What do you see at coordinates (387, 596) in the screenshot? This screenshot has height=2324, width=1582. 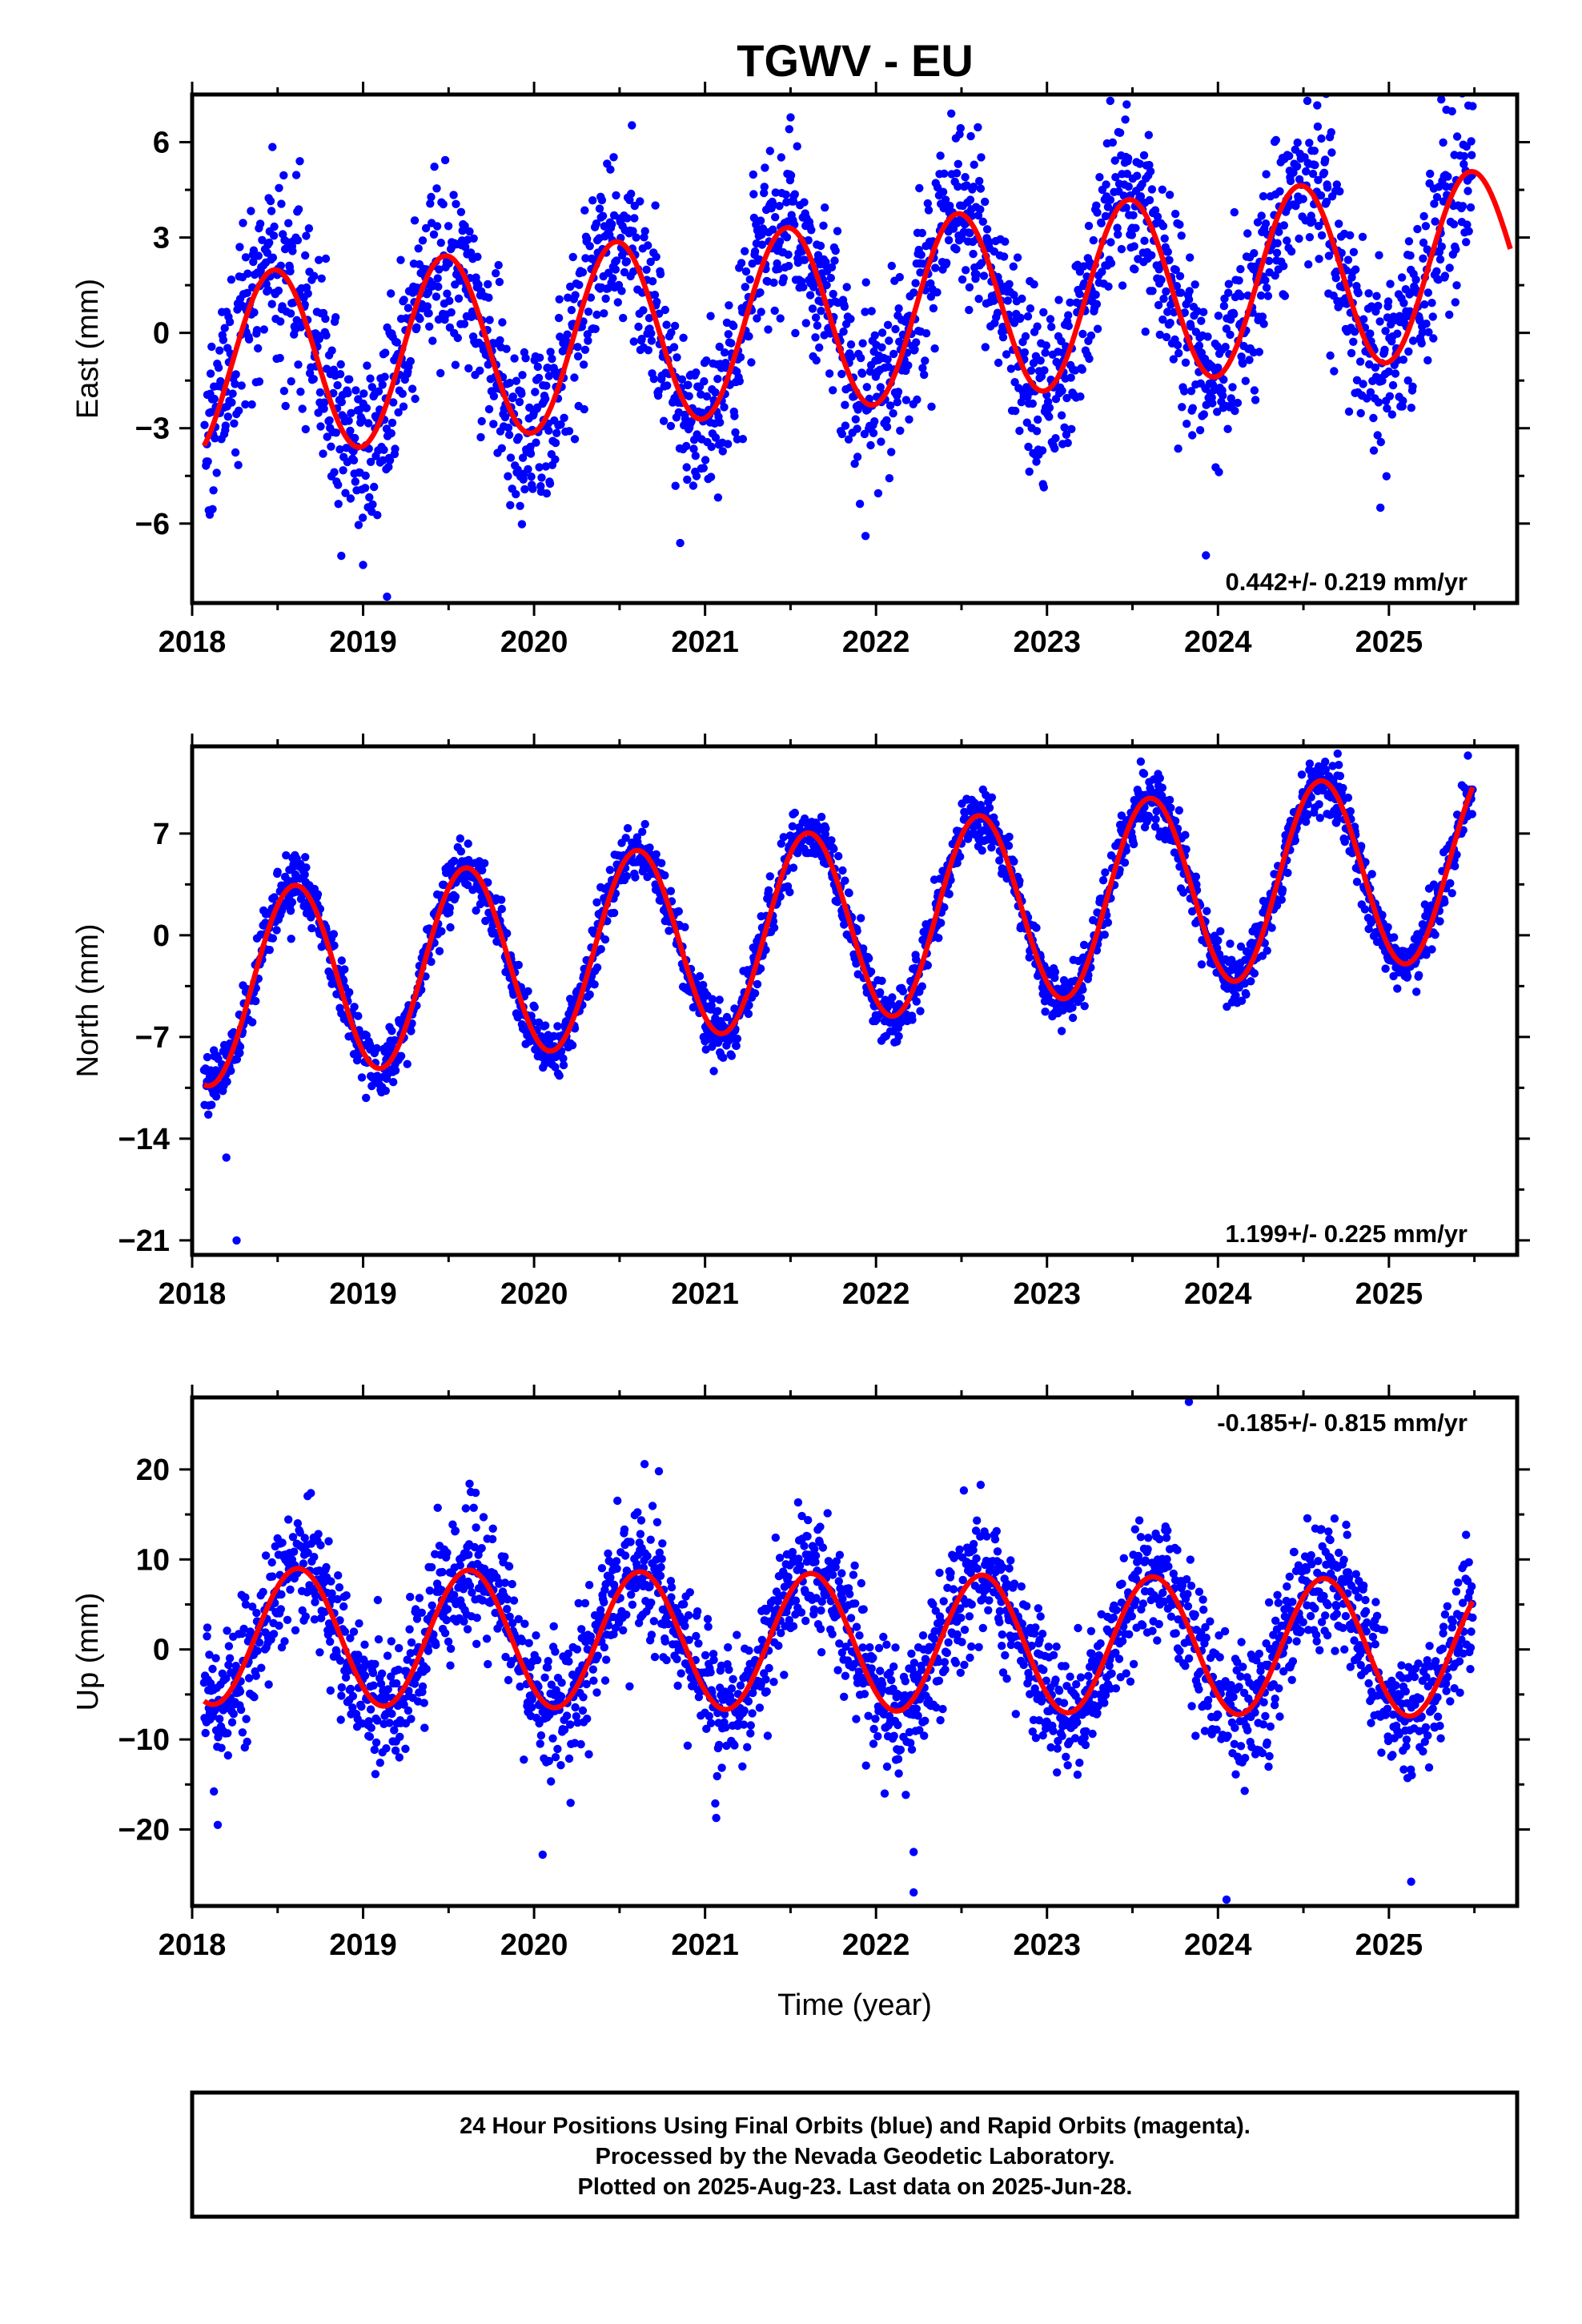 I see `outlier-point` at bounding box center [387, 596].